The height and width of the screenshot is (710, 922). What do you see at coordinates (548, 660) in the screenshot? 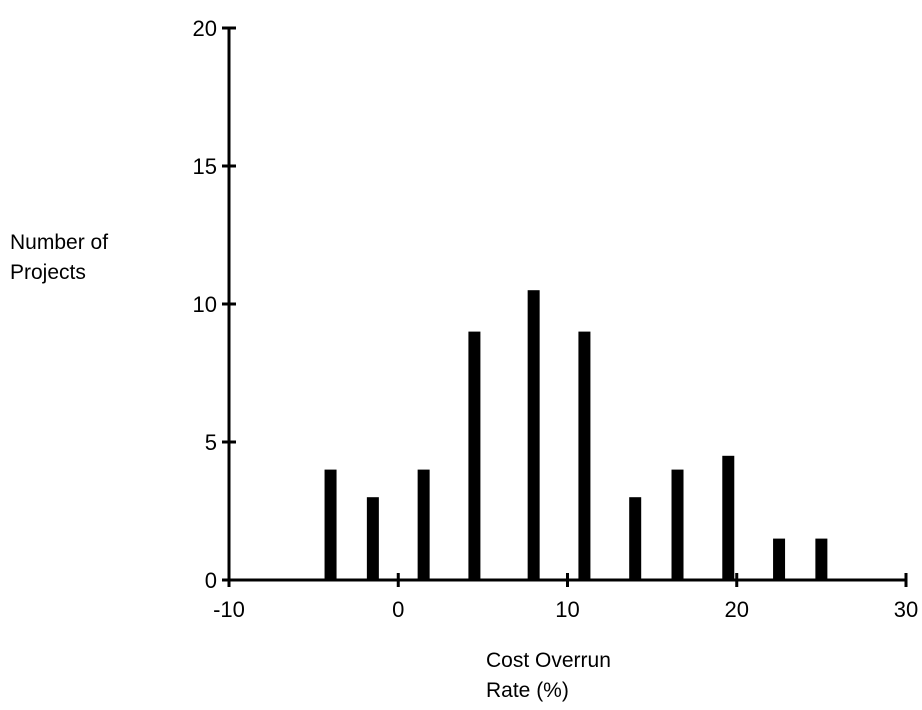
I see `x-axis-title-line-1: Cost Overrun` at bounding box center [548, 660].